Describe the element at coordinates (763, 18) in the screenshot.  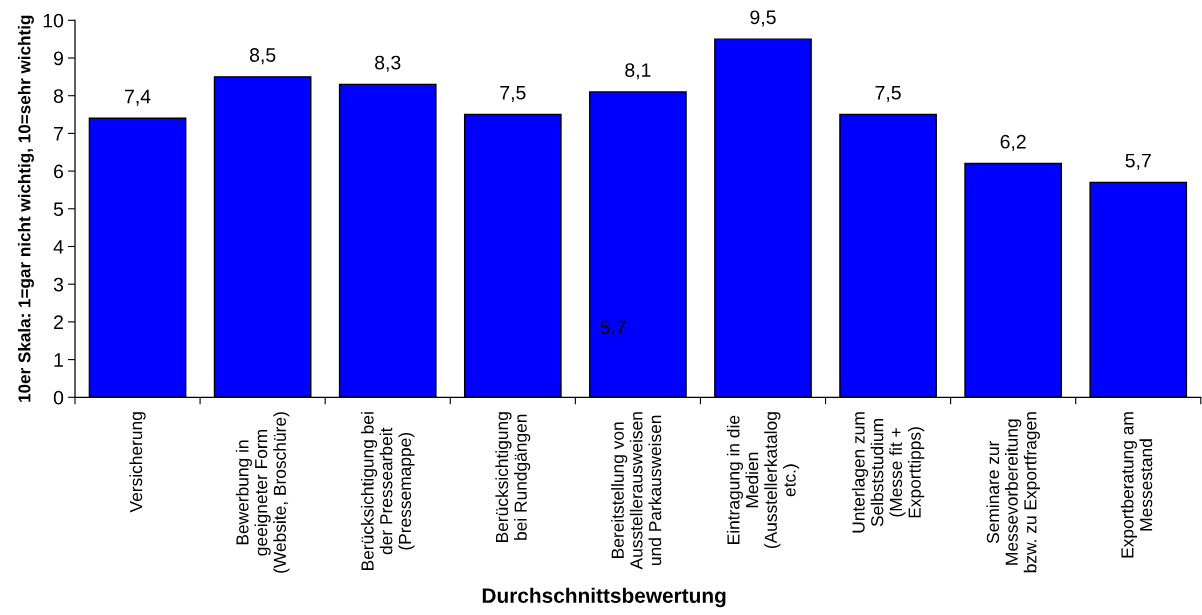
I see `data-label: 9,5` at that location.